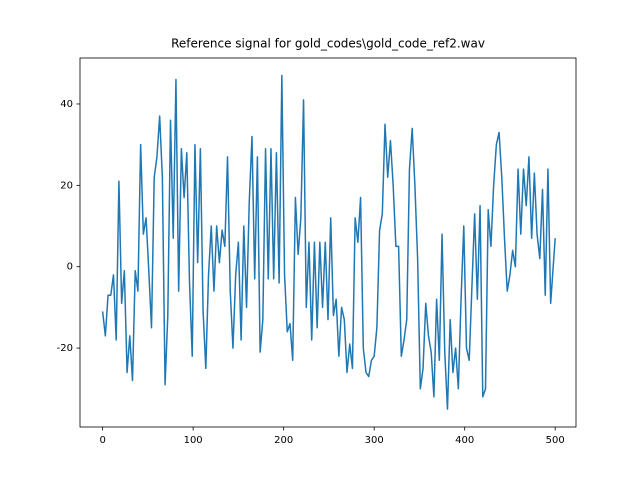 The width and height of the screenshot is (640, 480). What do you see at coordinates (70, 267) in the screenshot?
I see `y-tick-label: 0` at bounding box center [70, 267].